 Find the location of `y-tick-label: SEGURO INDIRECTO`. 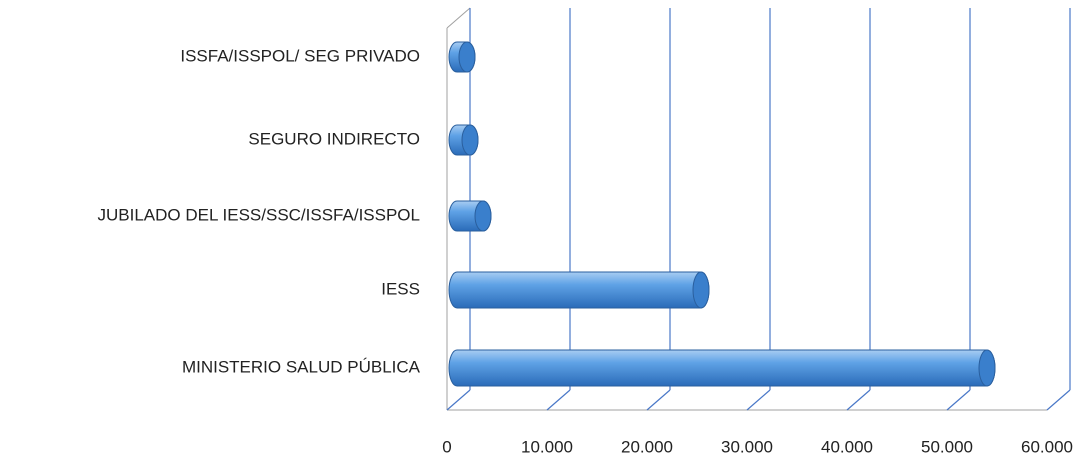

y-tick-label: SEGURO INDIRECTO is located at coordinates (334, 138).